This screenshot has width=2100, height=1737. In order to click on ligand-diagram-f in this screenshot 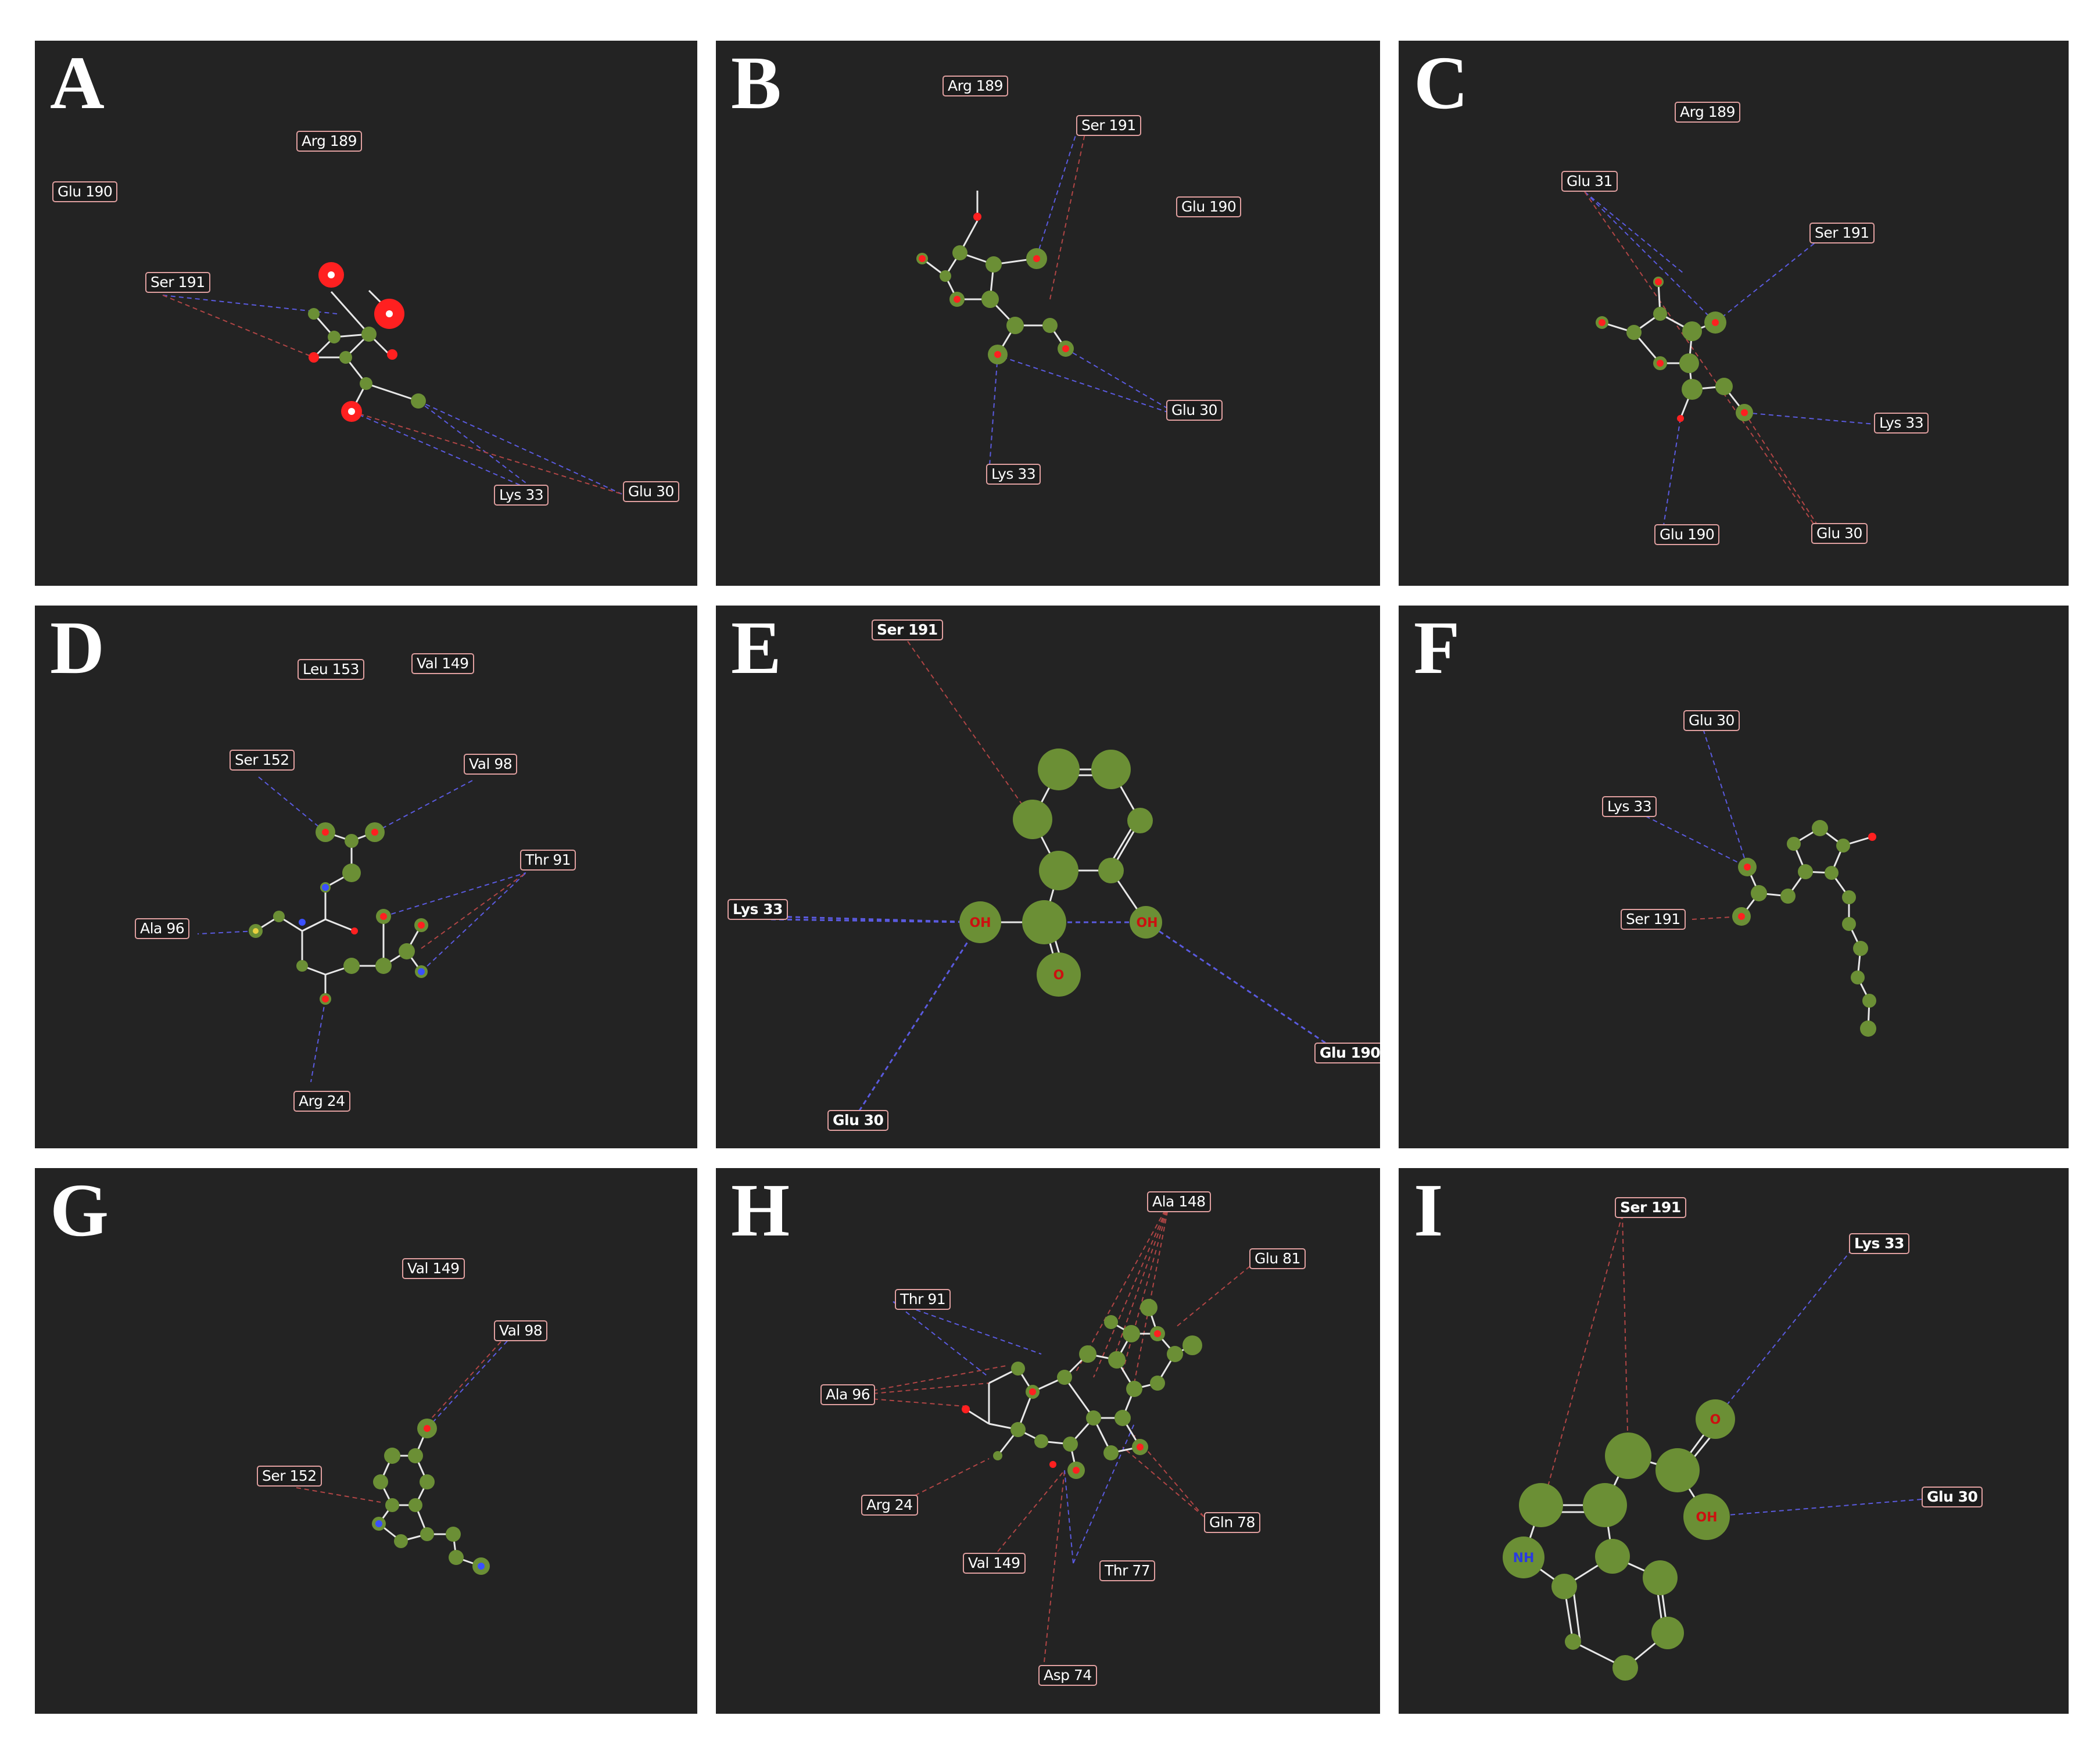, I will do `click(1753, 879)`.